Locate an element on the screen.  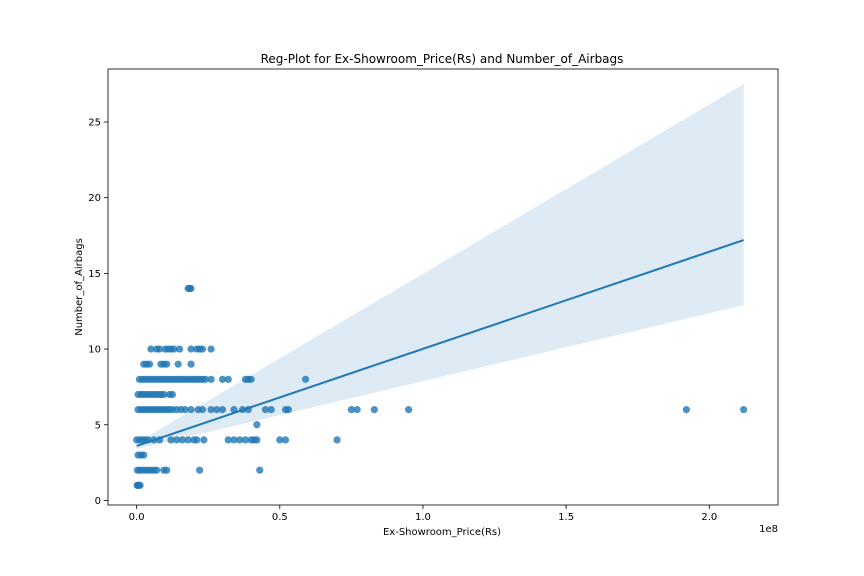
x-tick-label: 0.0 is located at coordinates (137, 517).